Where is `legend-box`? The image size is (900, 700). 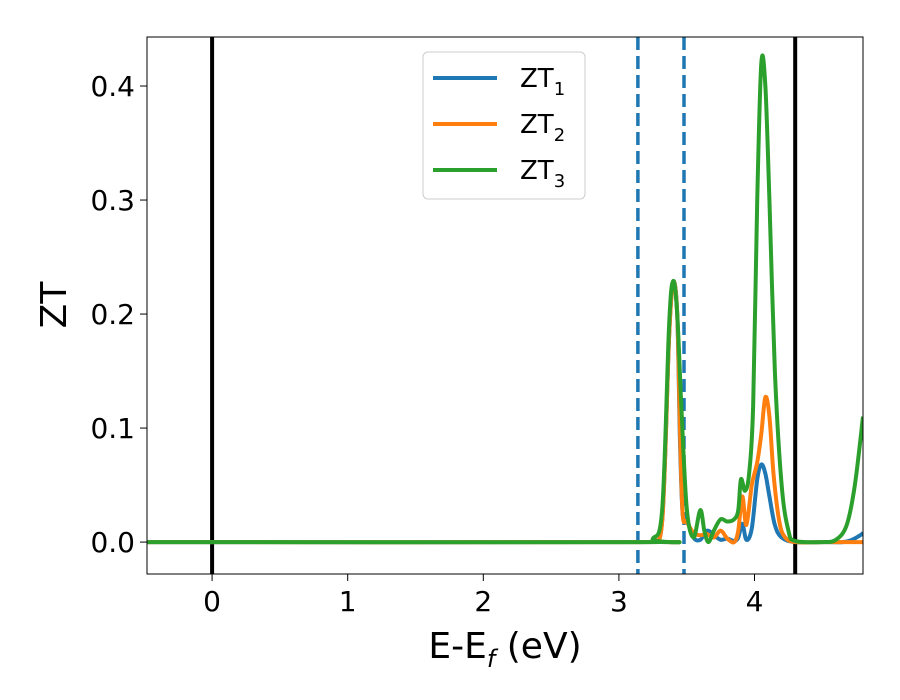
legend-box is located at coordinates (504, 125).